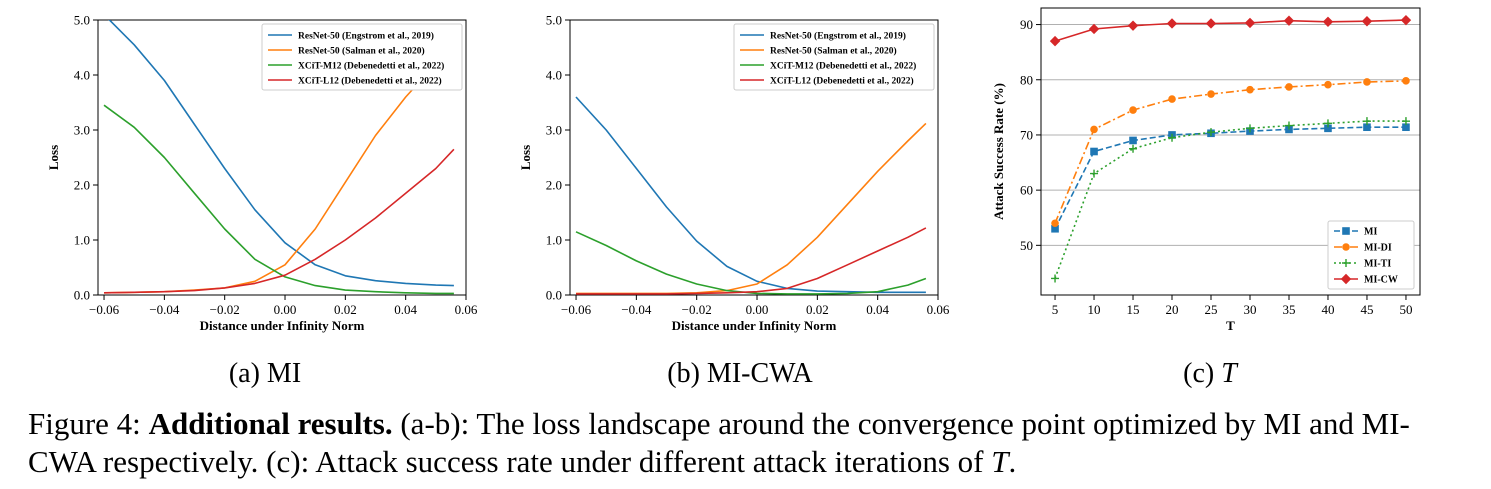 This screenshot has height=489, width=1491. What do you see at coordinates (1249, 309) in the screenshot?
I see `x-tick-label: 30` at bounding box center [1249, 309].